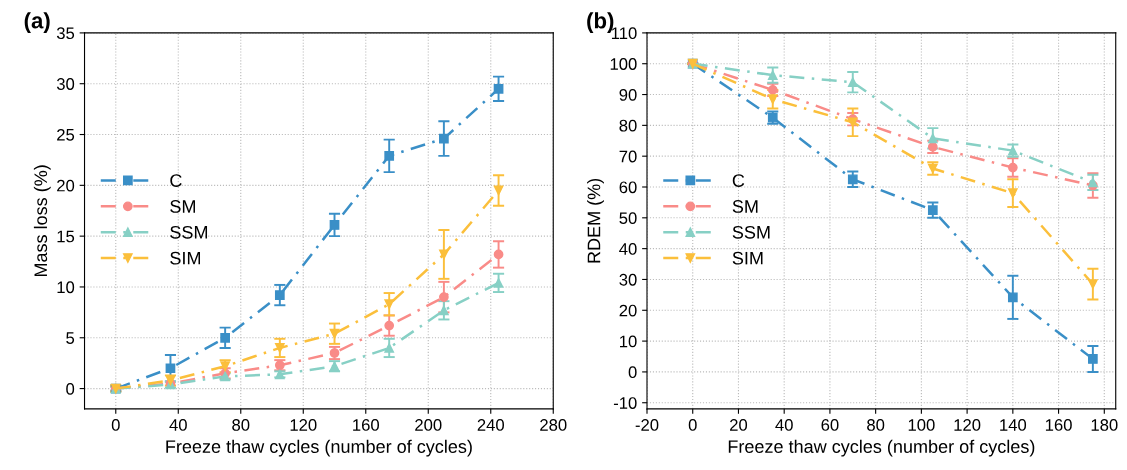 The image size is (1127, 470). What do you see at coordinates (428, 425) in the screenshot?
I see `x-tick-label: 200` at bounding box center [428, 425].